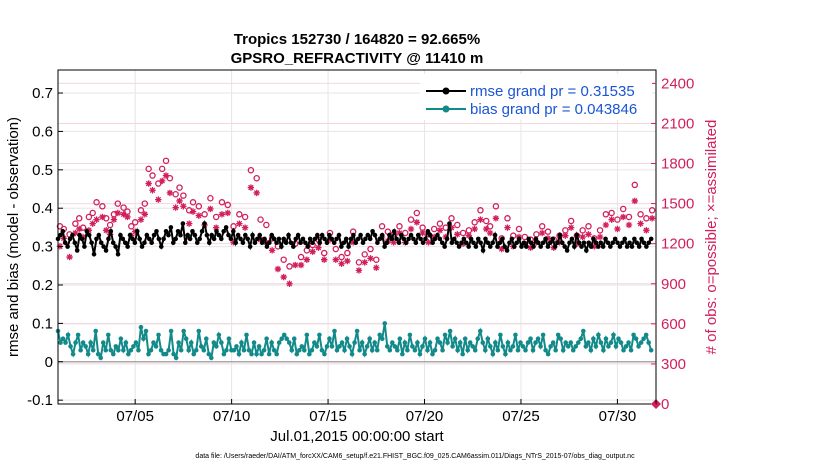  I want to click on x-tick-label: 07/25, so click(521, 416).